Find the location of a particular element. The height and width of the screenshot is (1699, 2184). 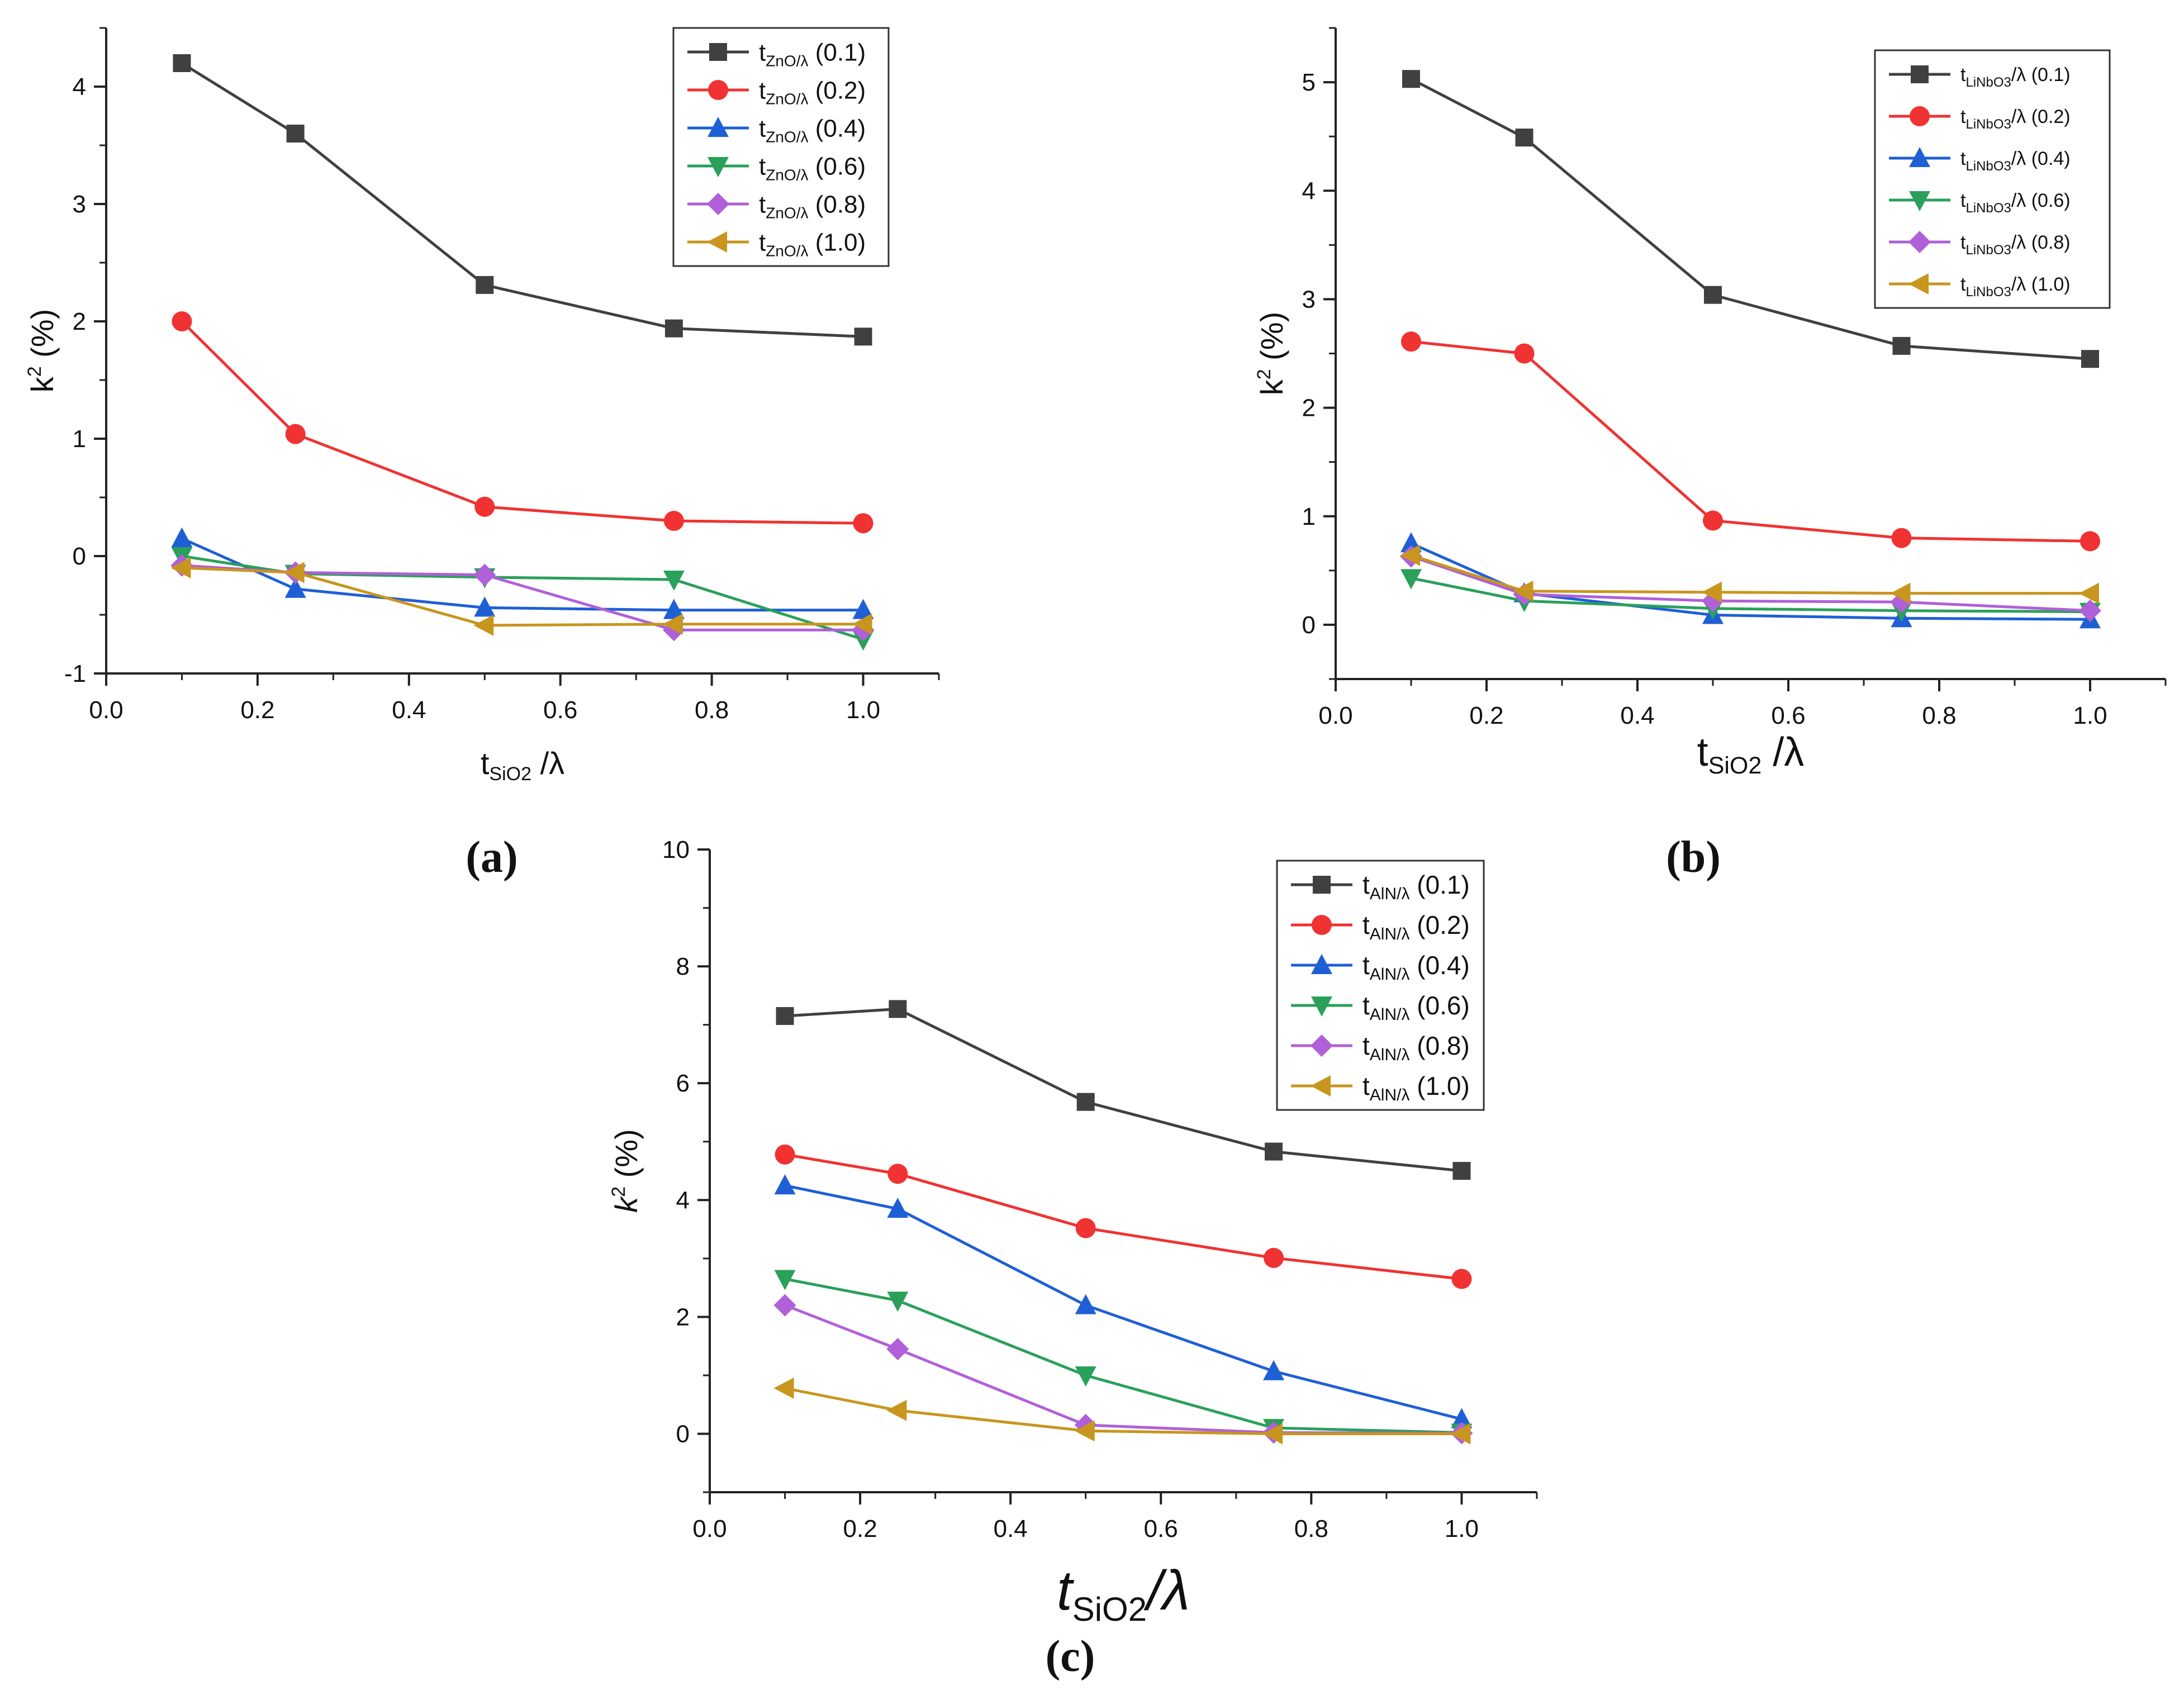

y-tick-label: 10 is located at coordinates (676, 849).